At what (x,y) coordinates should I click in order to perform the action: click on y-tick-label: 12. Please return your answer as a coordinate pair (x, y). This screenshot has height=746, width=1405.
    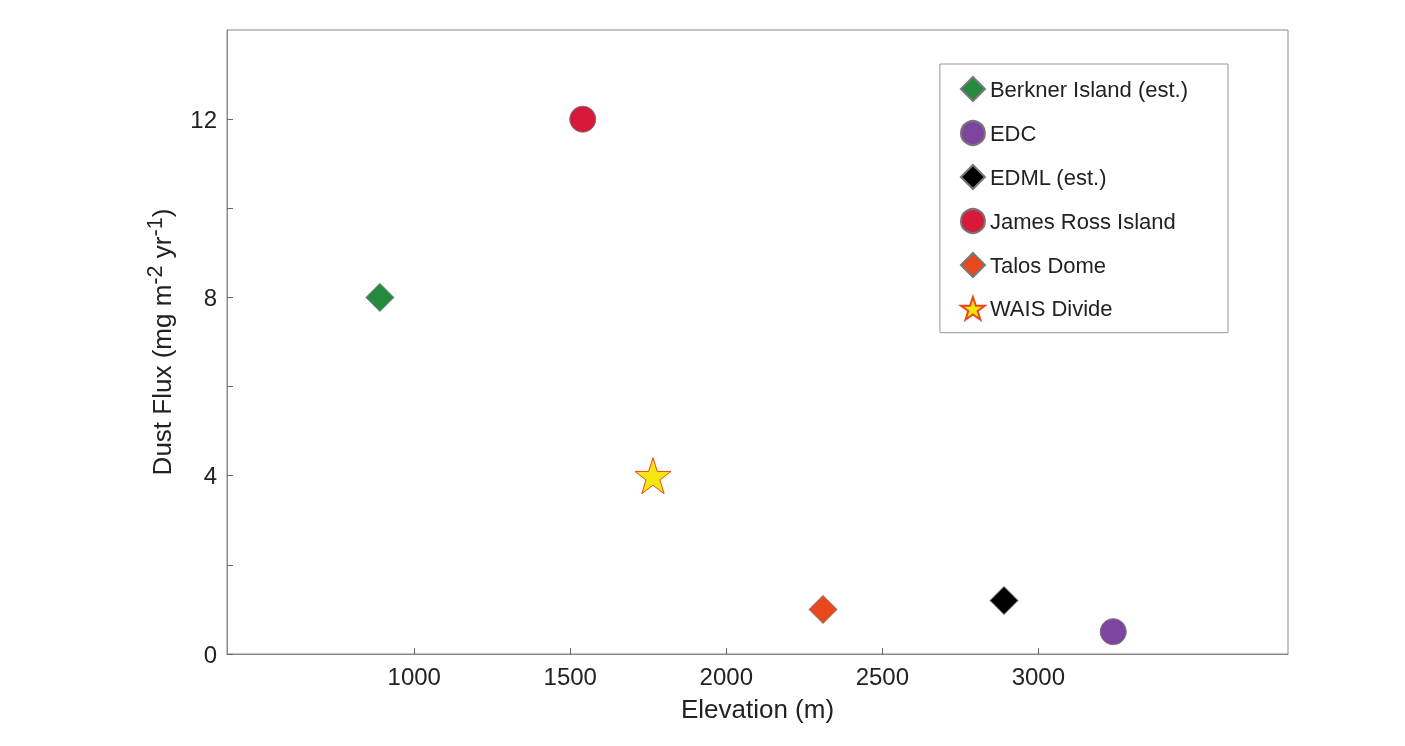
    Looking at the image, I should click on (203, 119).